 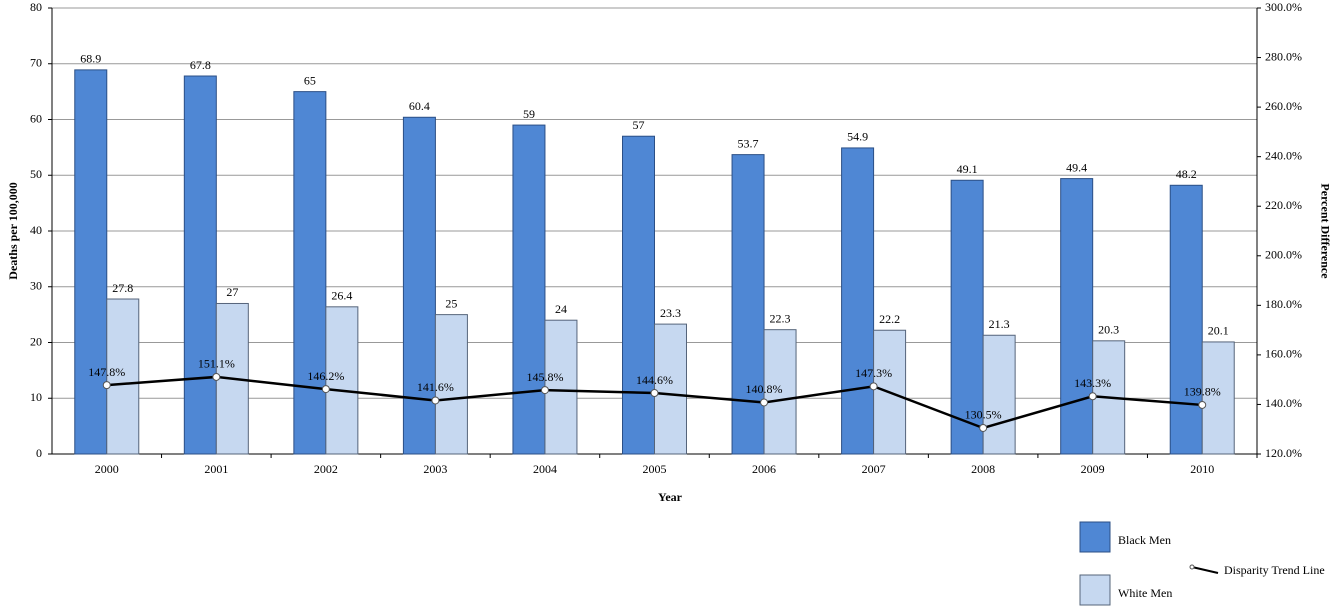 What do you see at coordinates (341, 296) in the screenshot?
I see `bar-label: 26.4` at bounding box center [341, 296].